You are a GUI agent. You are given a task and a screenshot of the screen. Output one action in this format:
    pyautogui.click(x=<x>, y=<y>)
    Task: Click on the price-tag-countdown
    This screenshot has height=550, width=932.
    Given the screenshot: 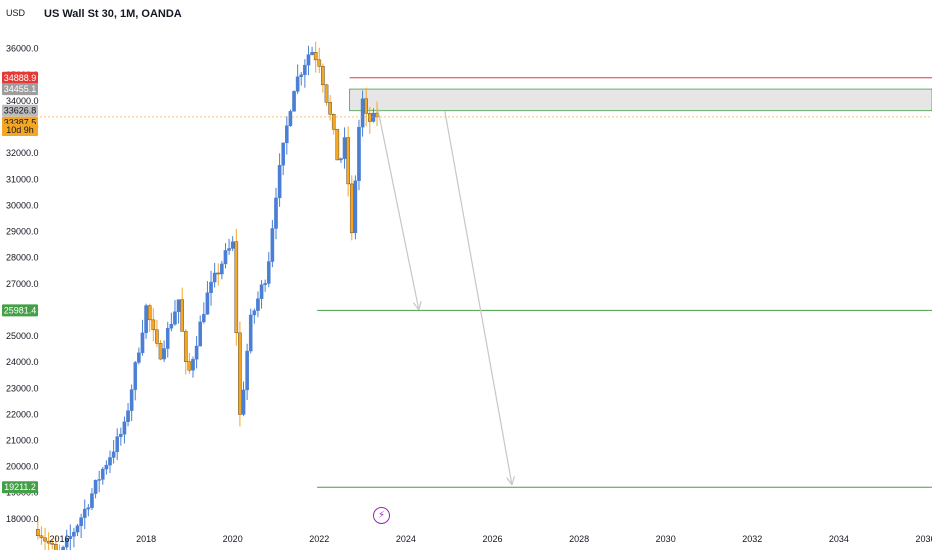 What is the action you would take?
    pyautogui.click(x=20, y=129)
    